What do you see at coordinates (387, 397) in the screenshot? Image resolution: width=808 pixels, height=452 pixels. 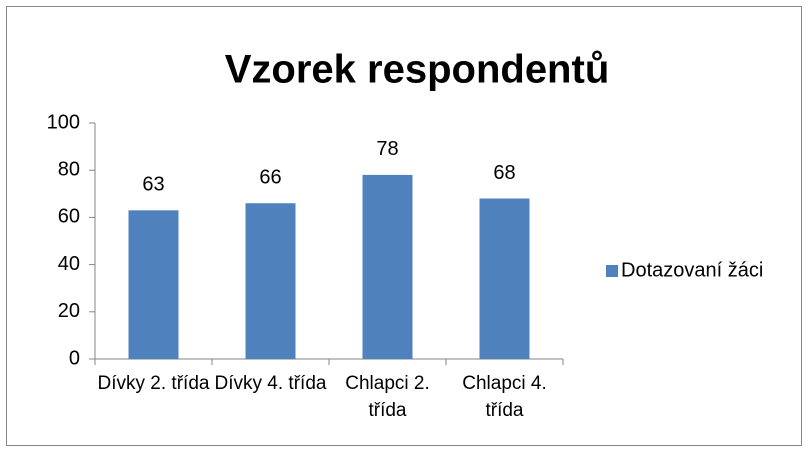 I see `x-tick-label: Chlapci 2. třída` at bounding box center [387, 397].